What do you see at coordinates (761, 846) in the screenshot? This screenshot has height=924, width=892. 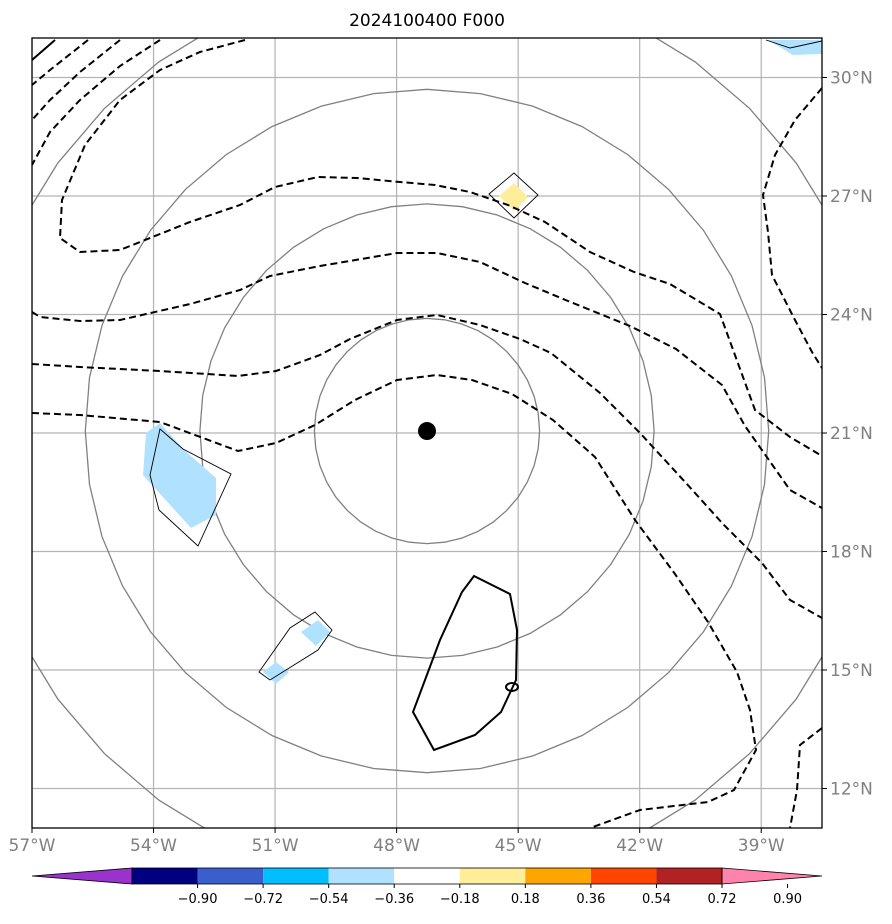 I see `longitude-label: 39°W` at bounding box center [761, 846].